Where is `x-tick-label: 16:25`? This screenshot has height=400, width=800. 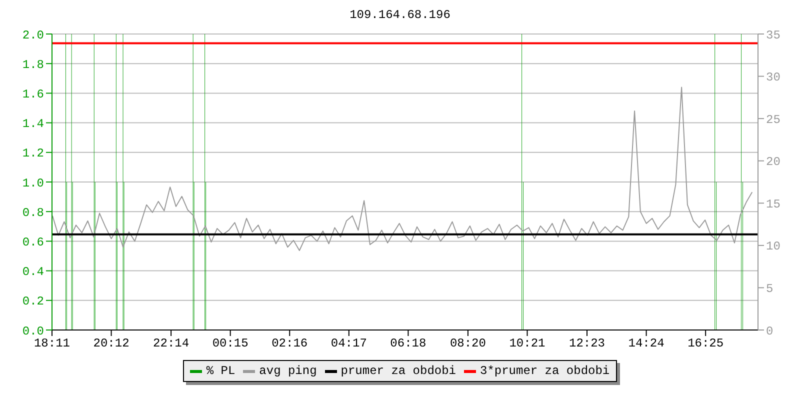 x-tick-label: 16:25 is located at coordinates (706, 343).